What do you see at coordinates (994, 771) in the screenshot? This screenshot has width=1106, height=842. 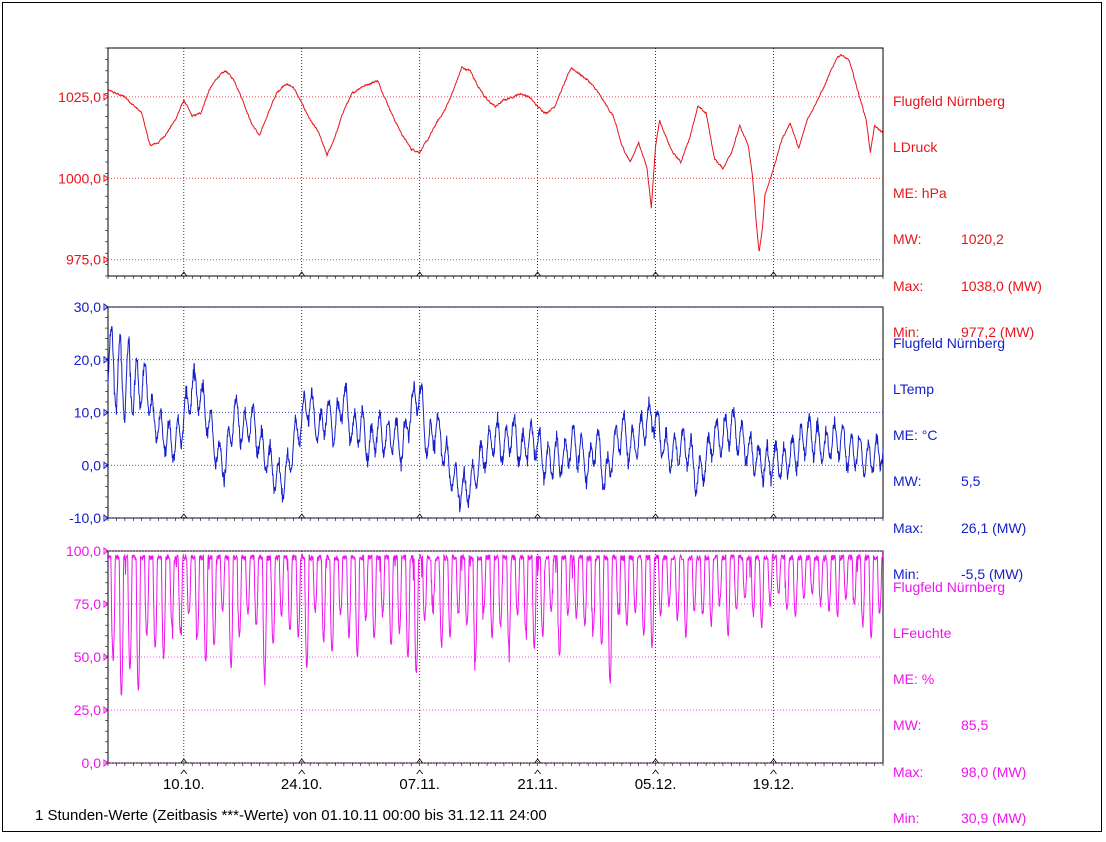 I see `legend-max-value: 98,0 (MW)` at bounding box center [994, 771].